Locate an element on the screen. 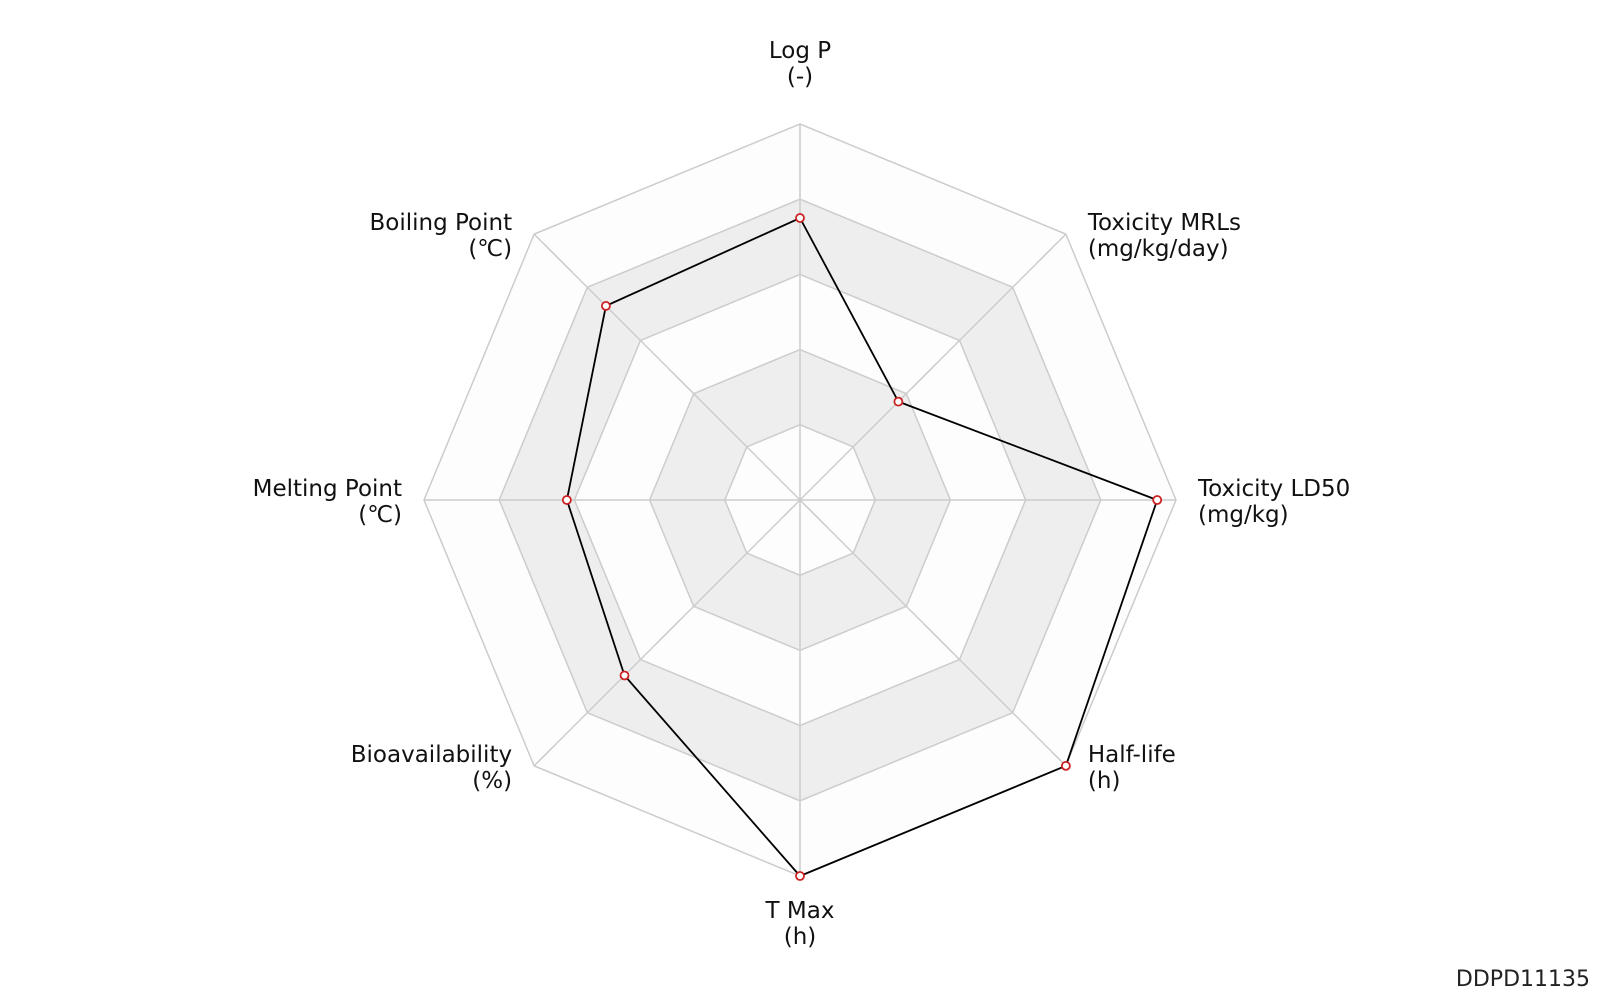  axis-label-name: Toxicity LD50 is located at coordinates (1273, 489).